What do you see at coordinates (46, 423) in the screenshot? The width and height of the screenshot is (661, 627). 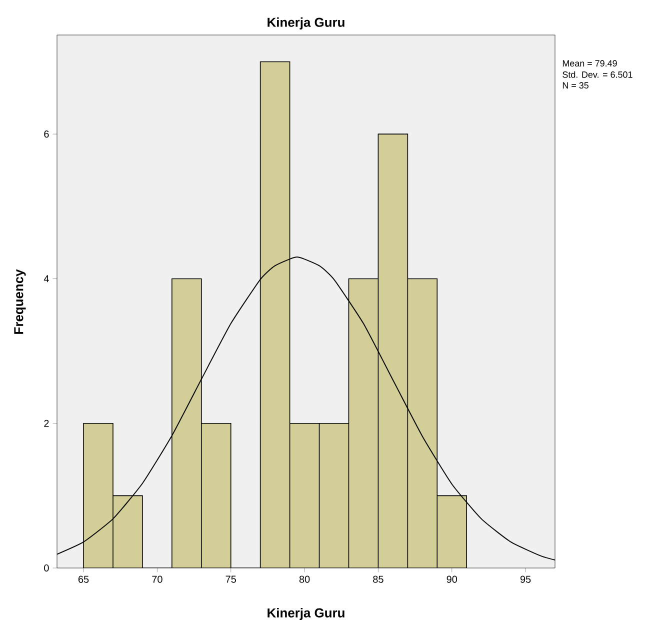 I see `y-tick-label: 2` at bounding box center [46, 423].